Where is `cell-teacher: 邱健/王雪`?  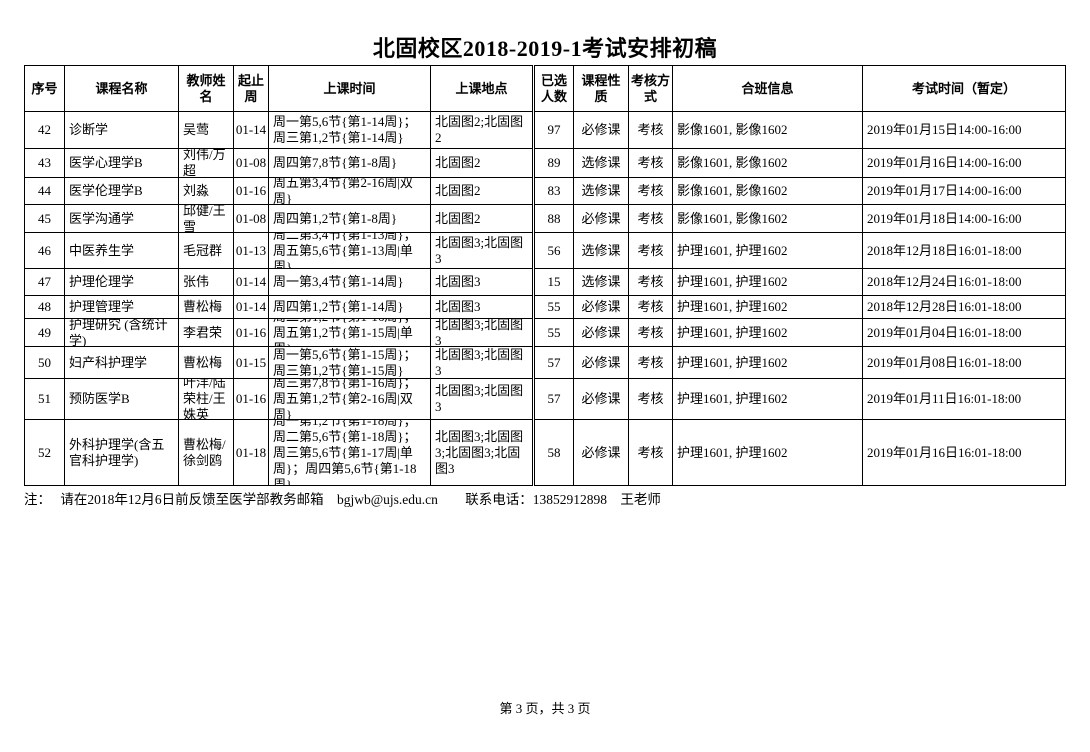
cell-teacher: 邱健/王雪 is located at coordinates (206, 218).